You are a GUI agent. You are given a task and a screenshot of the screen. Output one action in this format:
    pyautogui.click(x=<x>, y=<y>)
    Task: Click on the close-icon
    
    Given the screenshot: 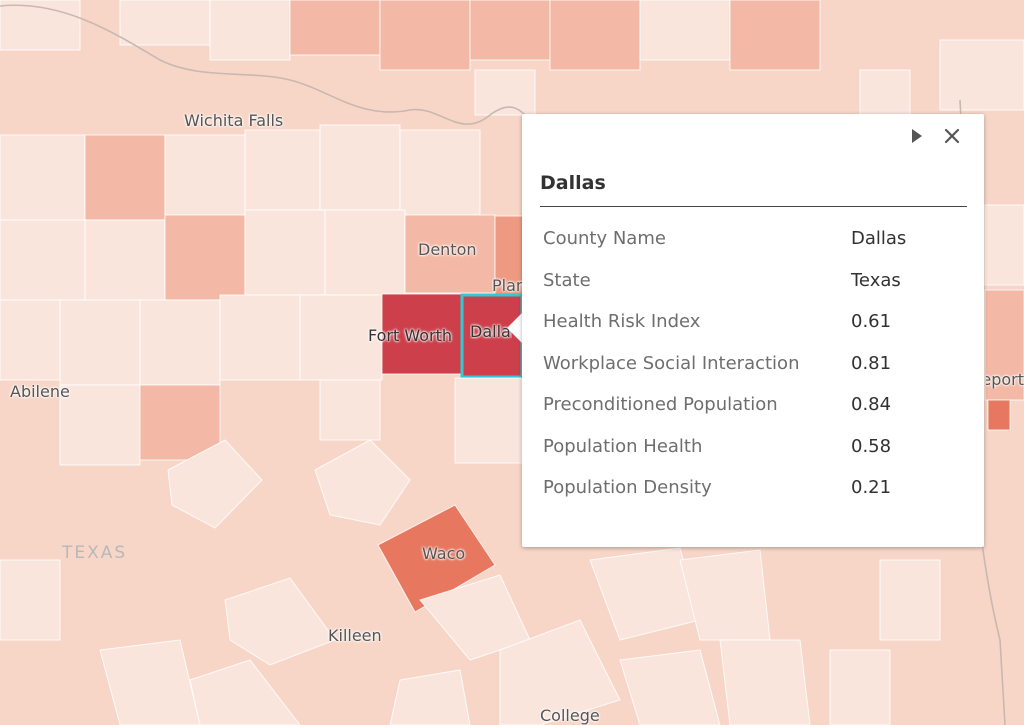 What is the action you would take?
    pyautogui.click(x=952, y=136)
    